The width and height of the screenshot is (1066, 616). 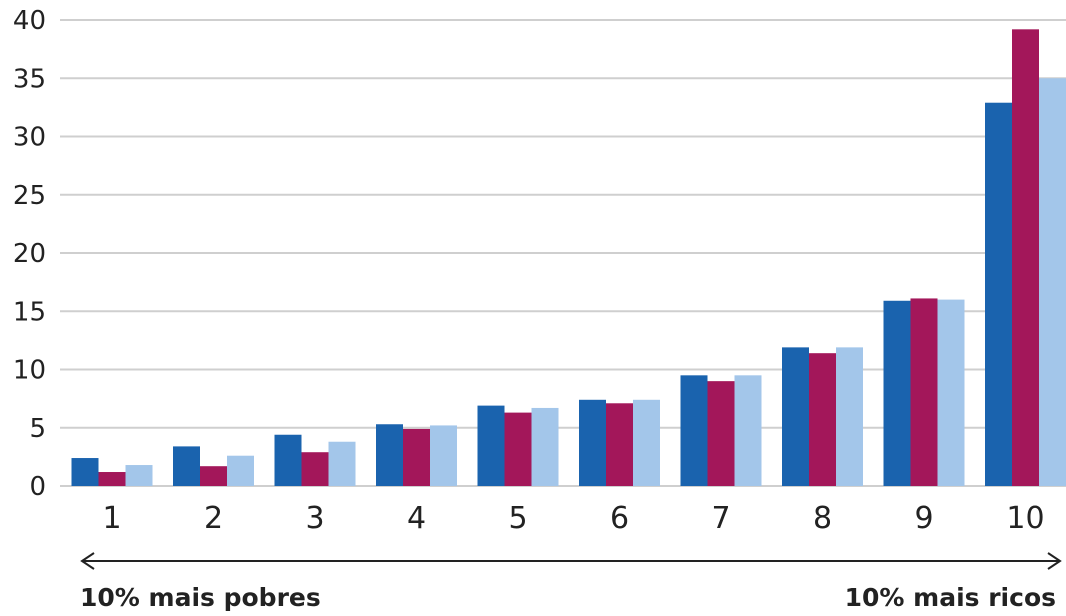 I want to click on x-tick-label: 7, so click(x=720, y=518).